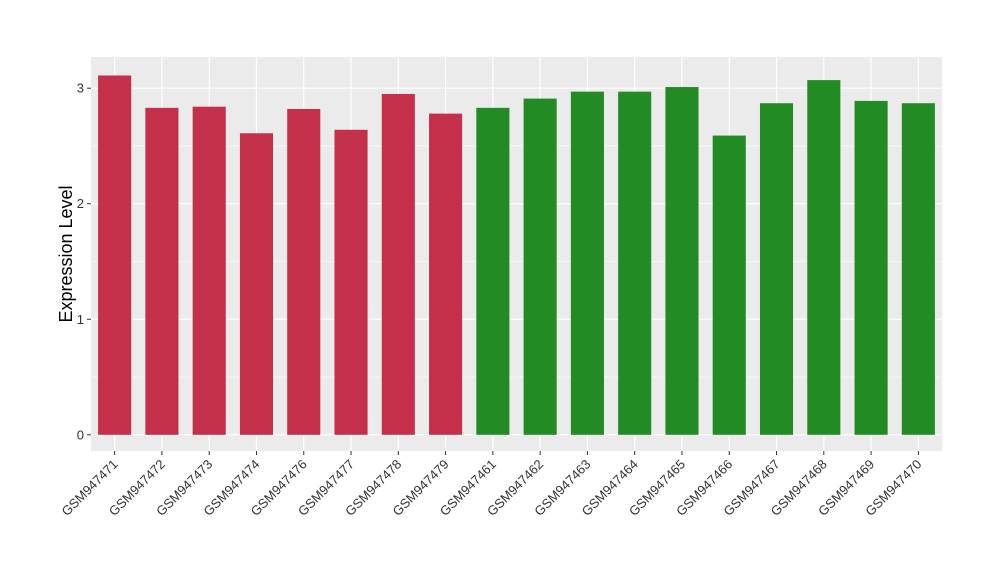  Describe the element at coordinates (351, 282) in the screenshot. I see `bar-GSM947477` at that location.